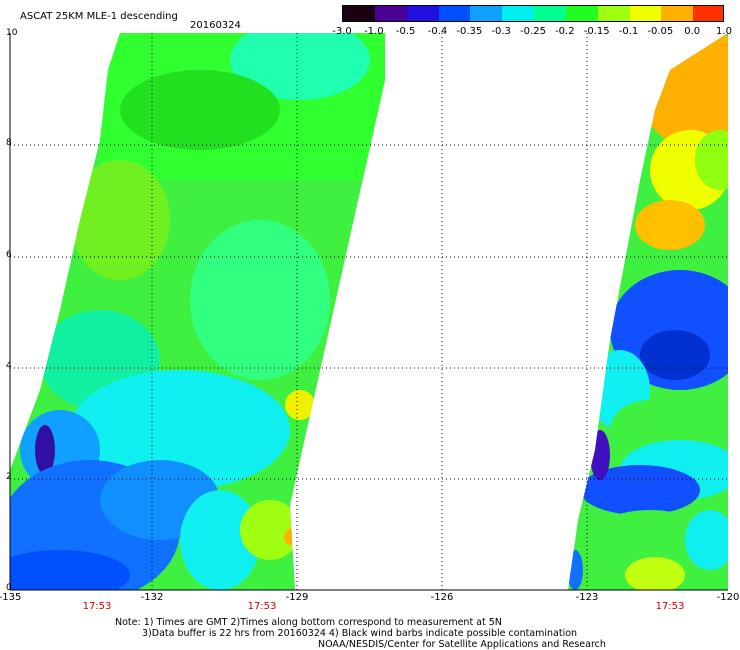  What do you see at coordinates (533, 31) in the screenshot?
I see `colorbar-label: -0.25` at bounding box center [533, 31].